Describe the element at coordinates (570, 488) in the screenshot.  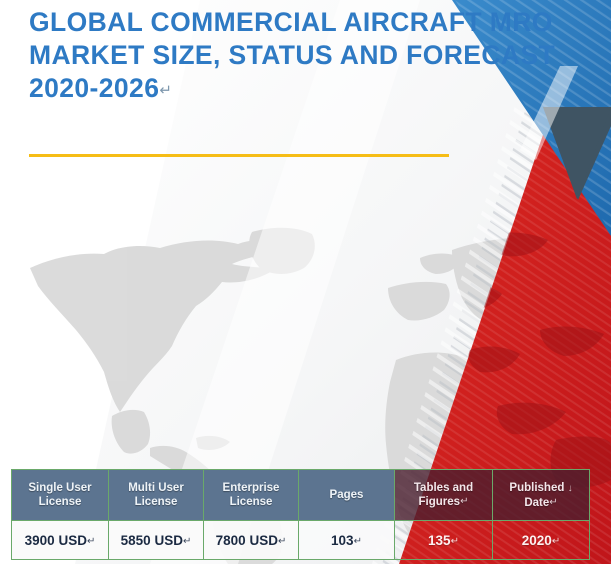
I see `down-arrow-icon: ↓` at that location.